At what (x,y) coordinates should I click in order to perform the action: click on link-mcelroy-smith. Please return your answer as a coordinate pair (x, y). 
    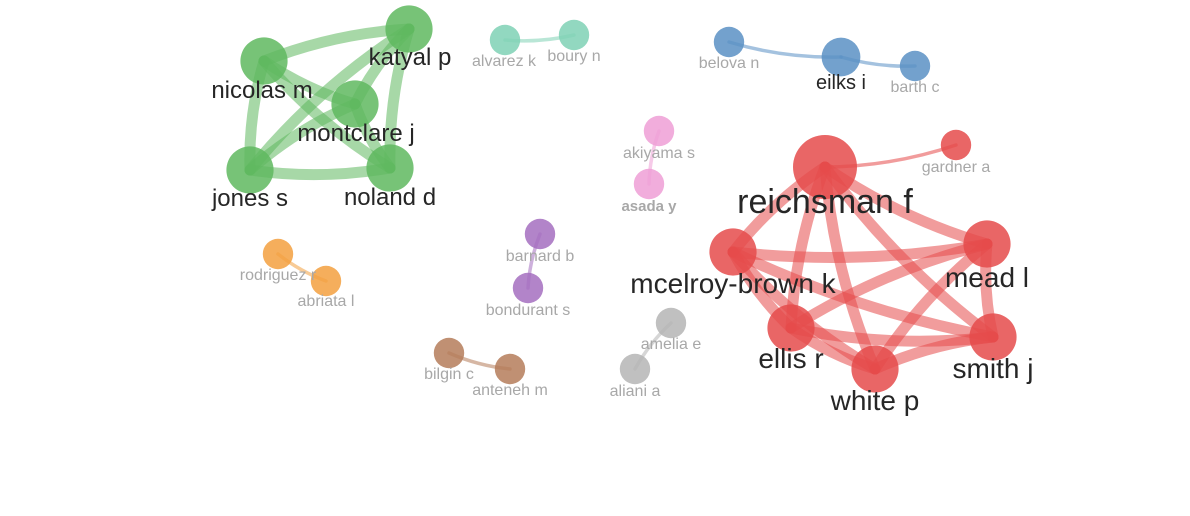
    Looking at the image, I should click on (863, 294).